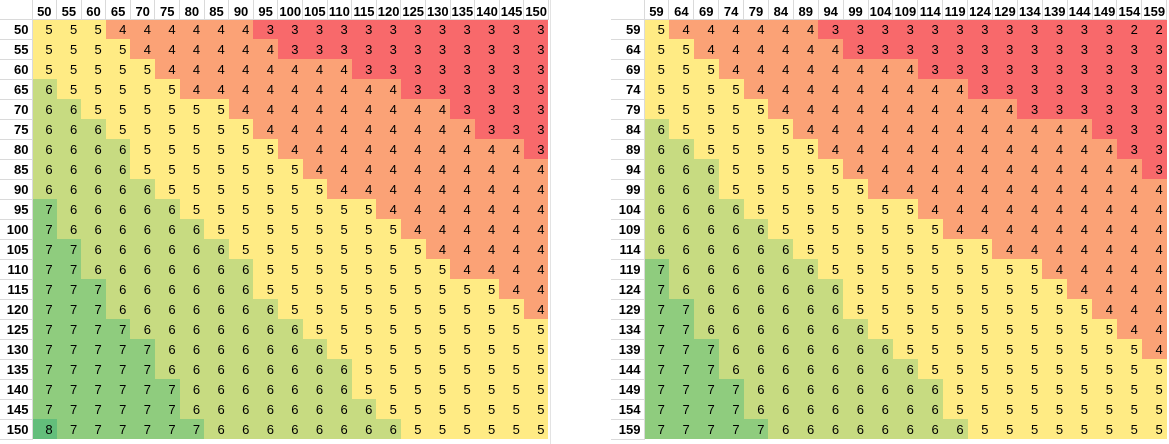  I want to click on left-column-header: 140, so click(487, 10).